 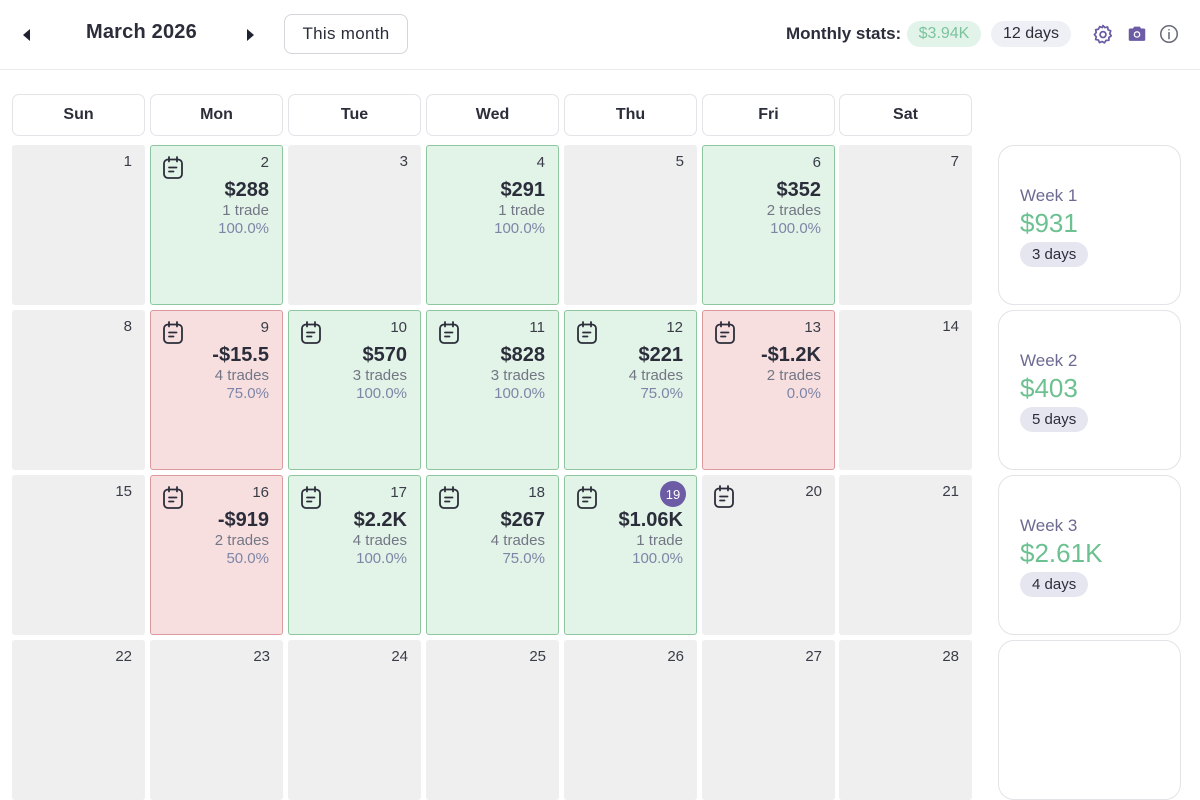 I want to click on day-number: 6, so click(x=816, y=162).